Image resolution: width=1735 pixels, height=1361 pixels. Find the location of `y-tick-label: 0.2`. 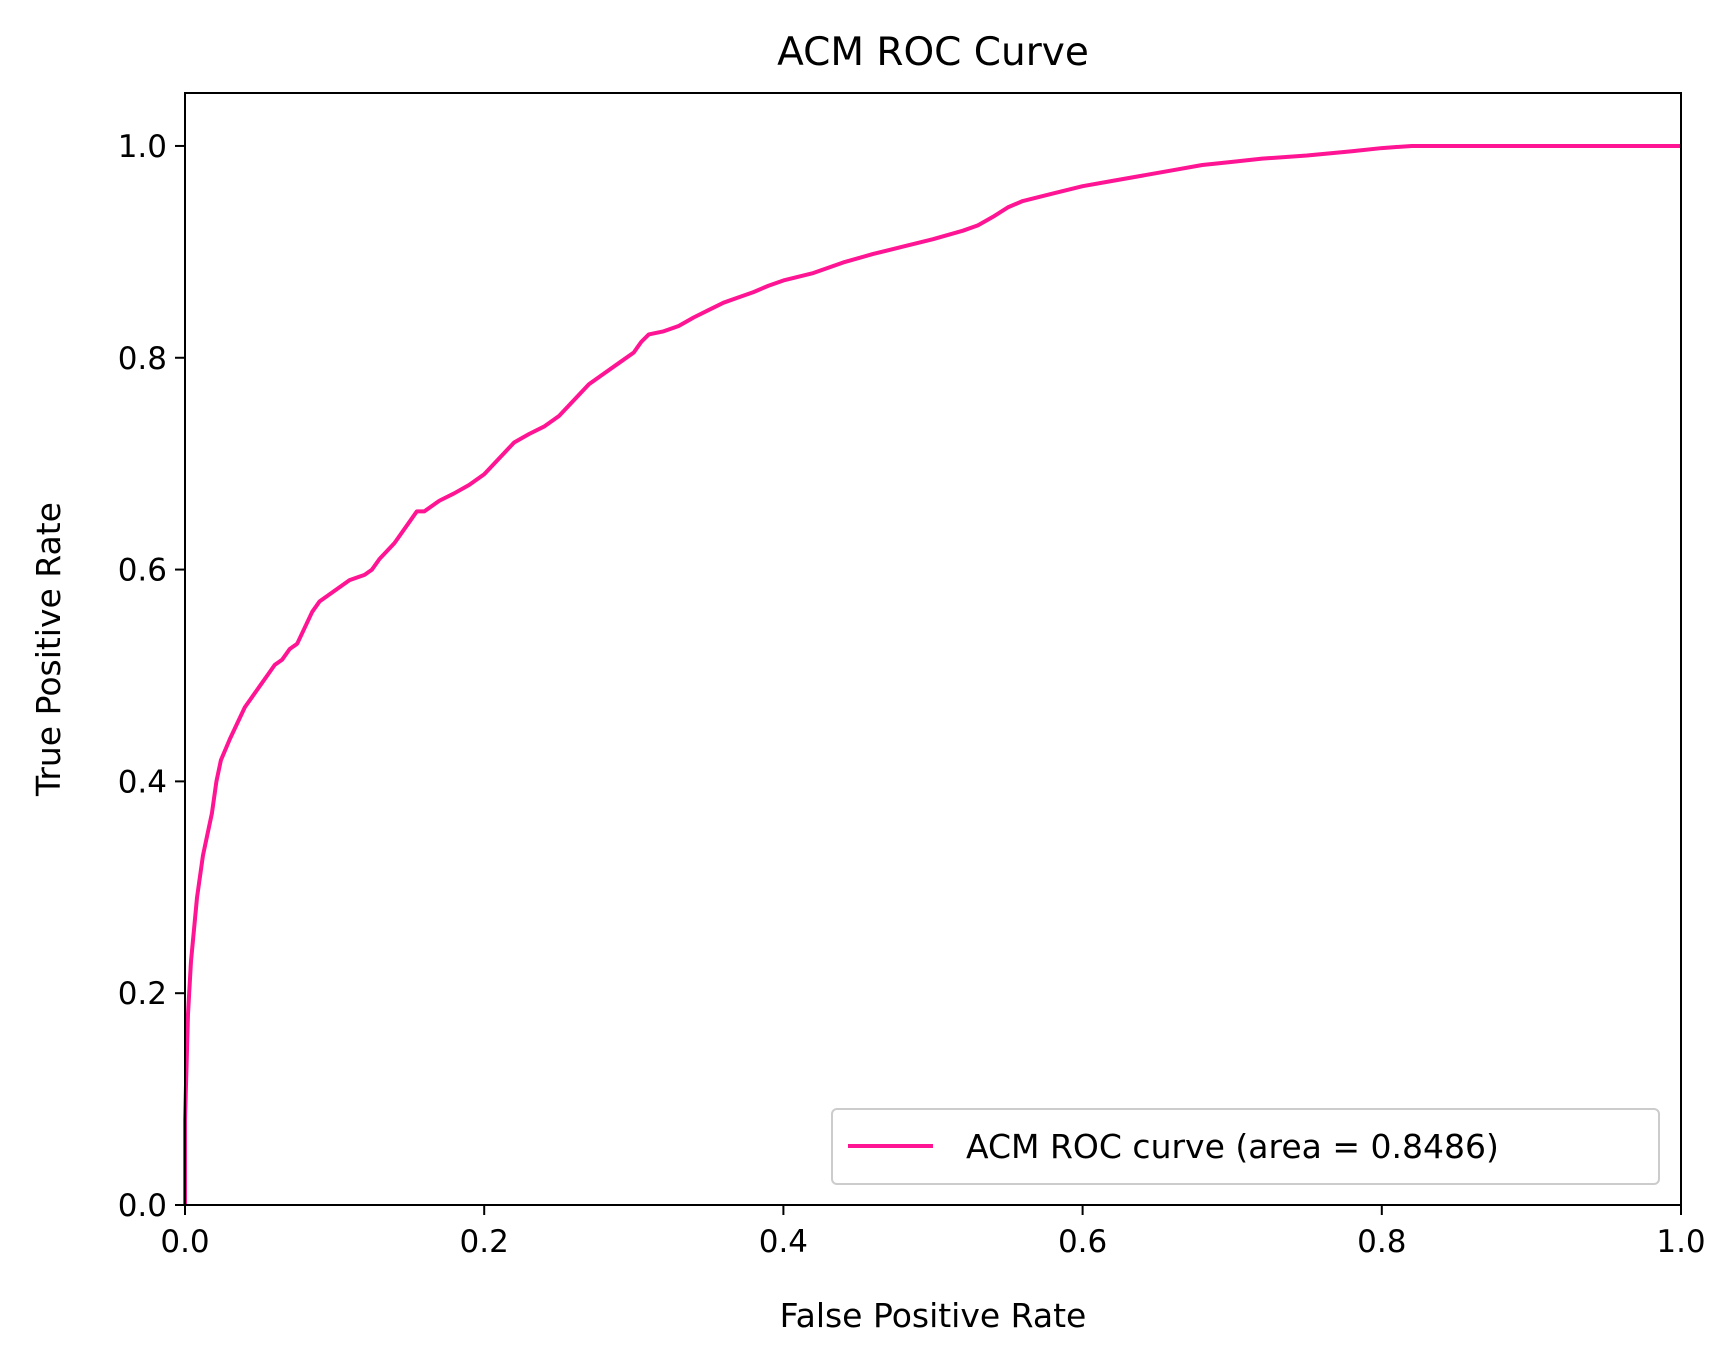

y-tick-label: 0.2 is located at coordinates (142, 994).